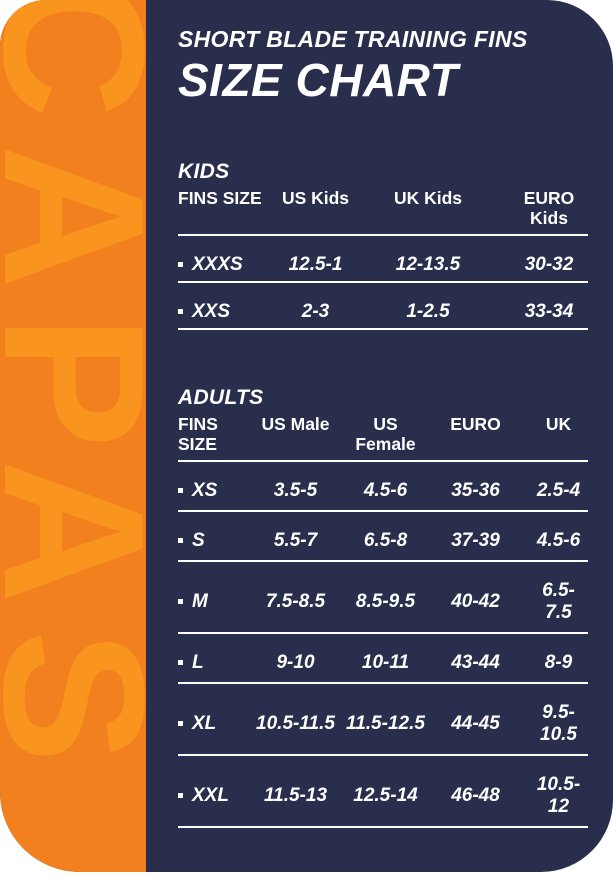  I want to click on adults-table-header: FINS SIZE US Male US Female EURO UK, so click(383, 438).